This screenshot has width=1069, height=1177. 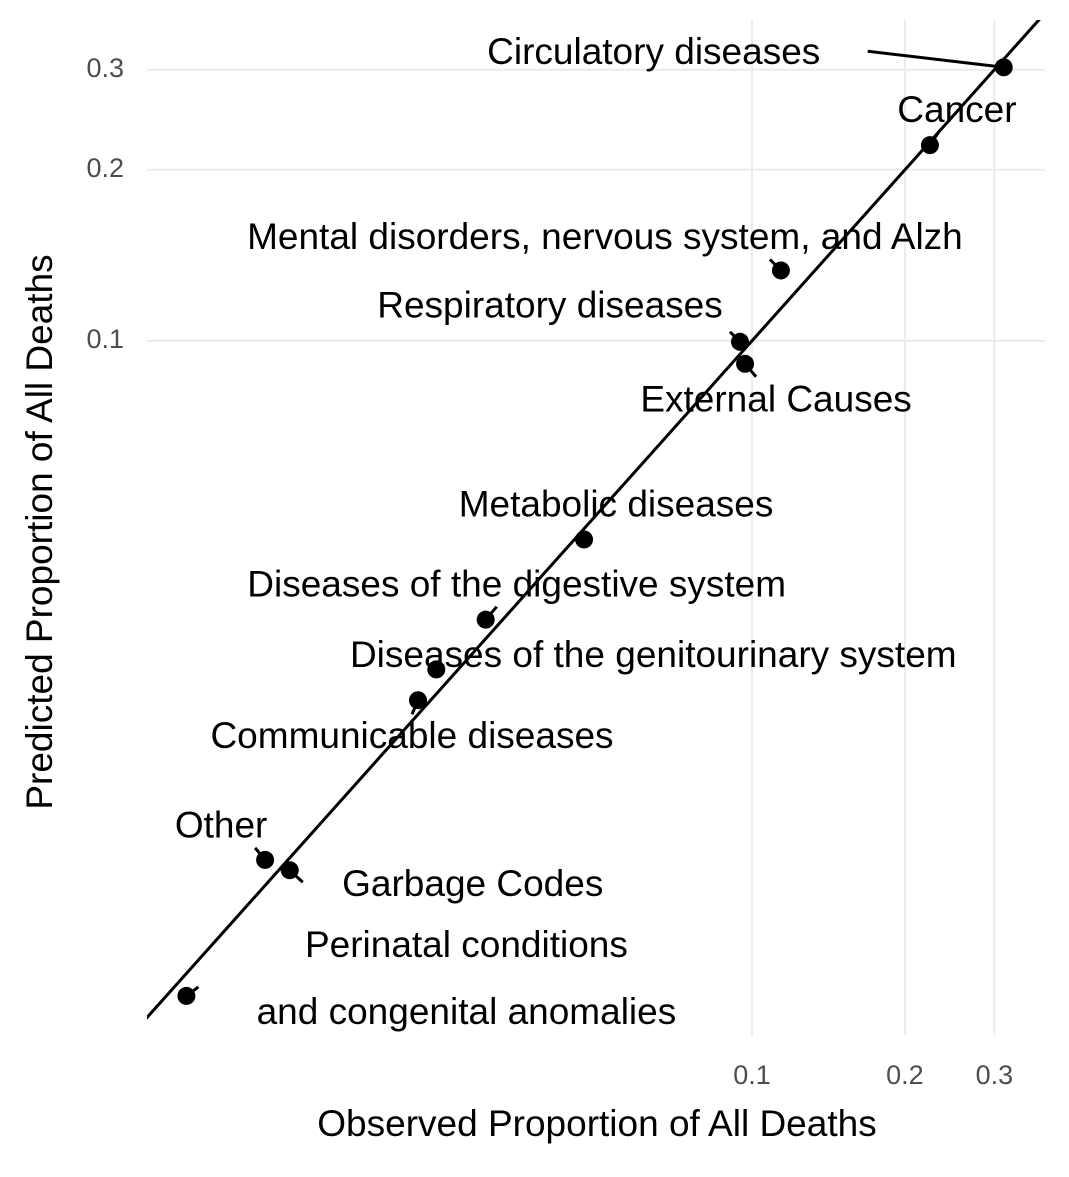 I want to click on point-label: Circulatory diseases, so click(x=653, y=51).